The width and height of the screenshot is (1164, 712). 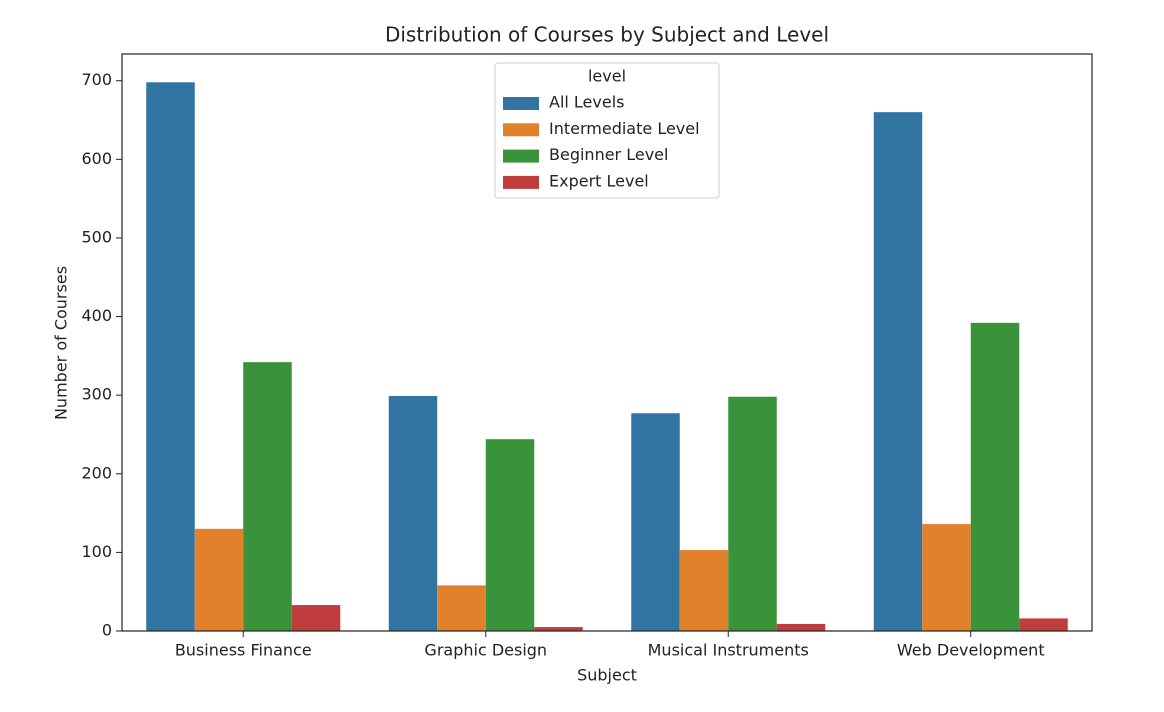 I want to click on y-tick-label: 500, so click(x=96, y=236).